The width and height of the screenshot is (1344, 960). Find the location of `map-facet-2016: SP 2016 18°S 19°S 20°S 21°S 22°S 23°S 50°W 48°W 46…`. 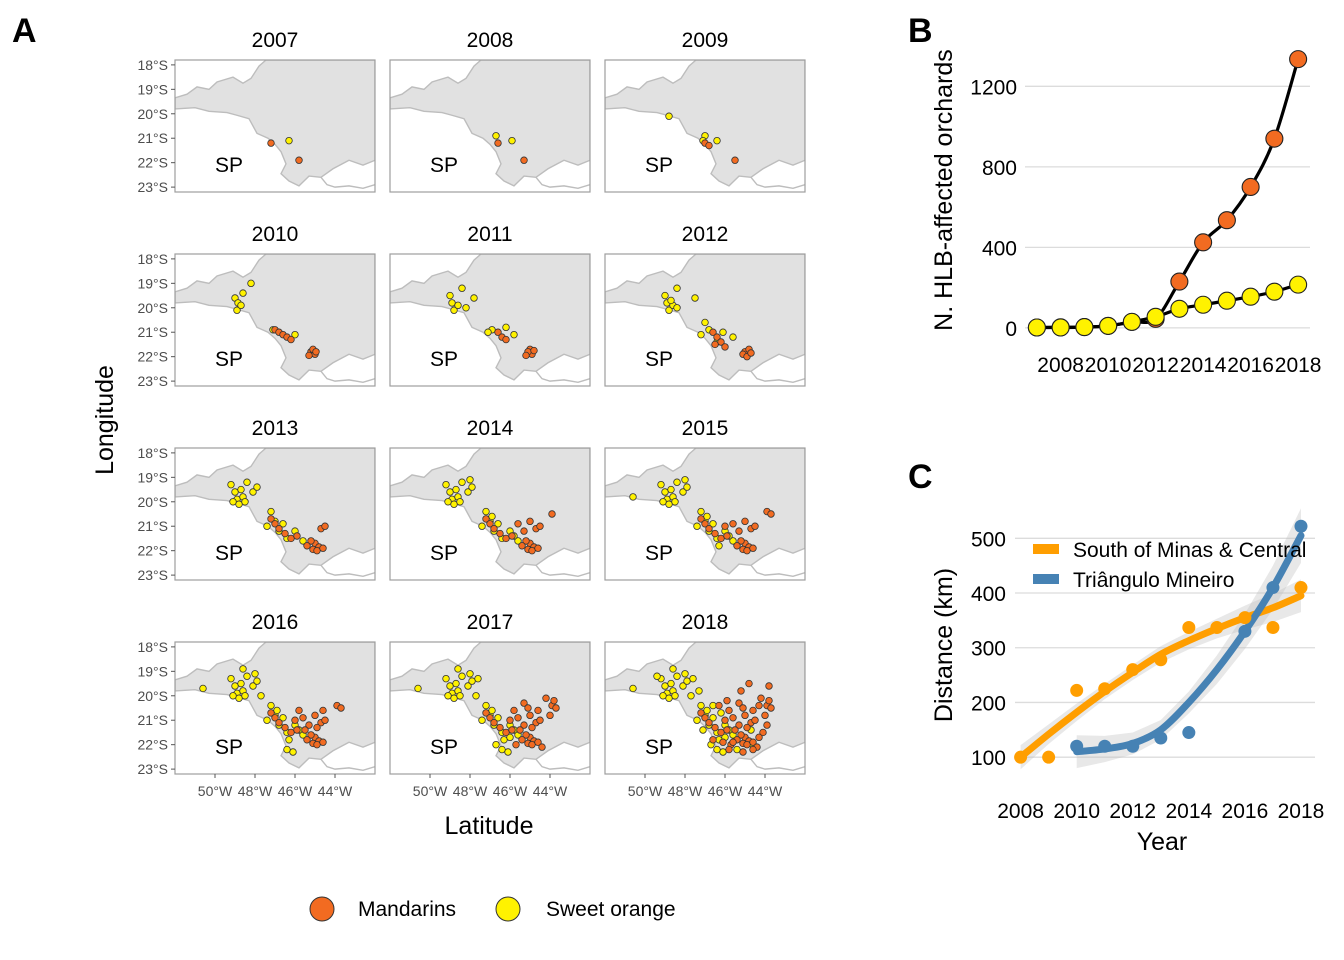

map-facet-2016: SP 2016 18°S 19°S 20°S 21°S 22°S 23°S 50°W 48°W 46… is located at coordinates (256, 705).